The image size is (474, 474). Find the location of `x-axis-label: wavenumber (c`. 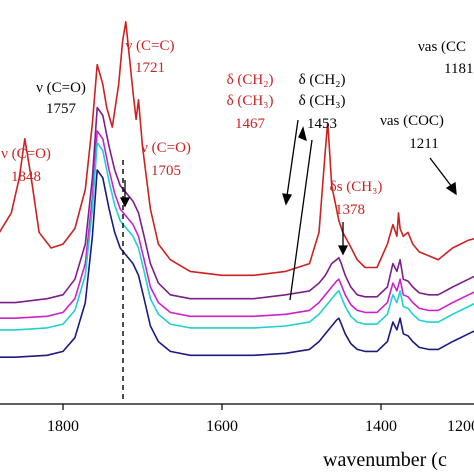

x-axis-label: wavenumber (c is located at coordinates (385, 460).